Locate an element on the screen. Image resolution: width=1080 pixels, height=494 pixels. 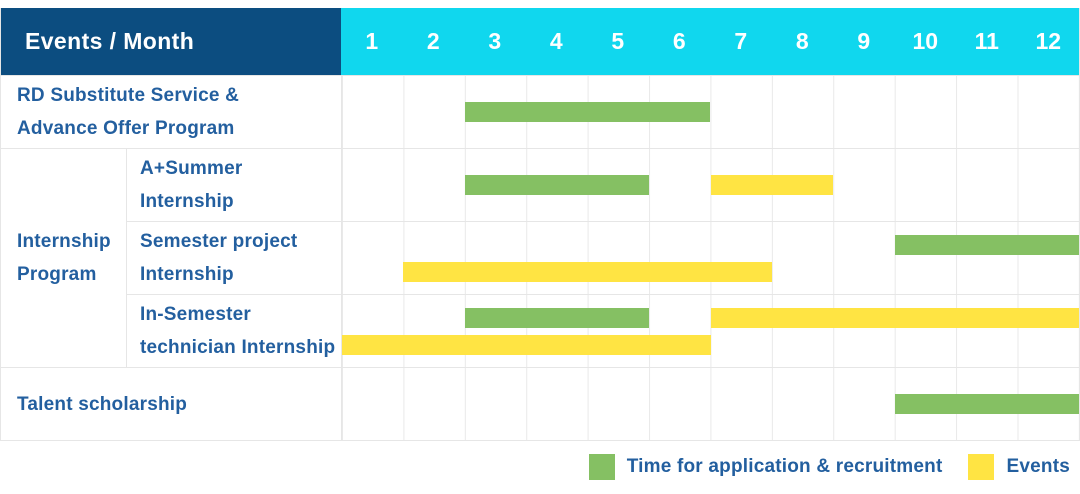
month-header-3: 3 is located at coordinates (495, 41).